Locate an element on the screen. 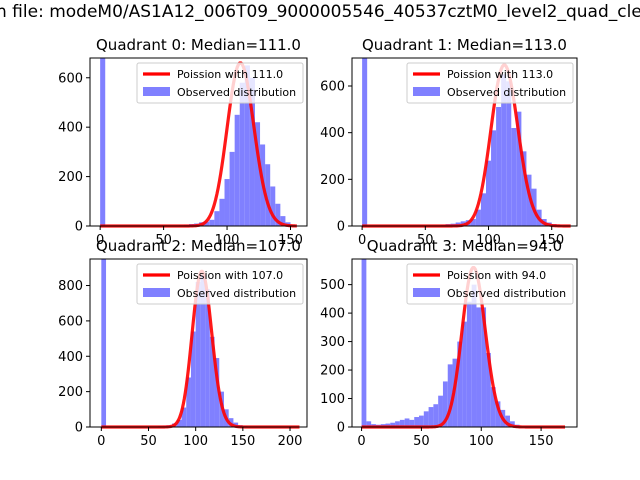 This screenshot has height=480, width=640. y-tick-label: 300 is located at coordinates (332, 342).